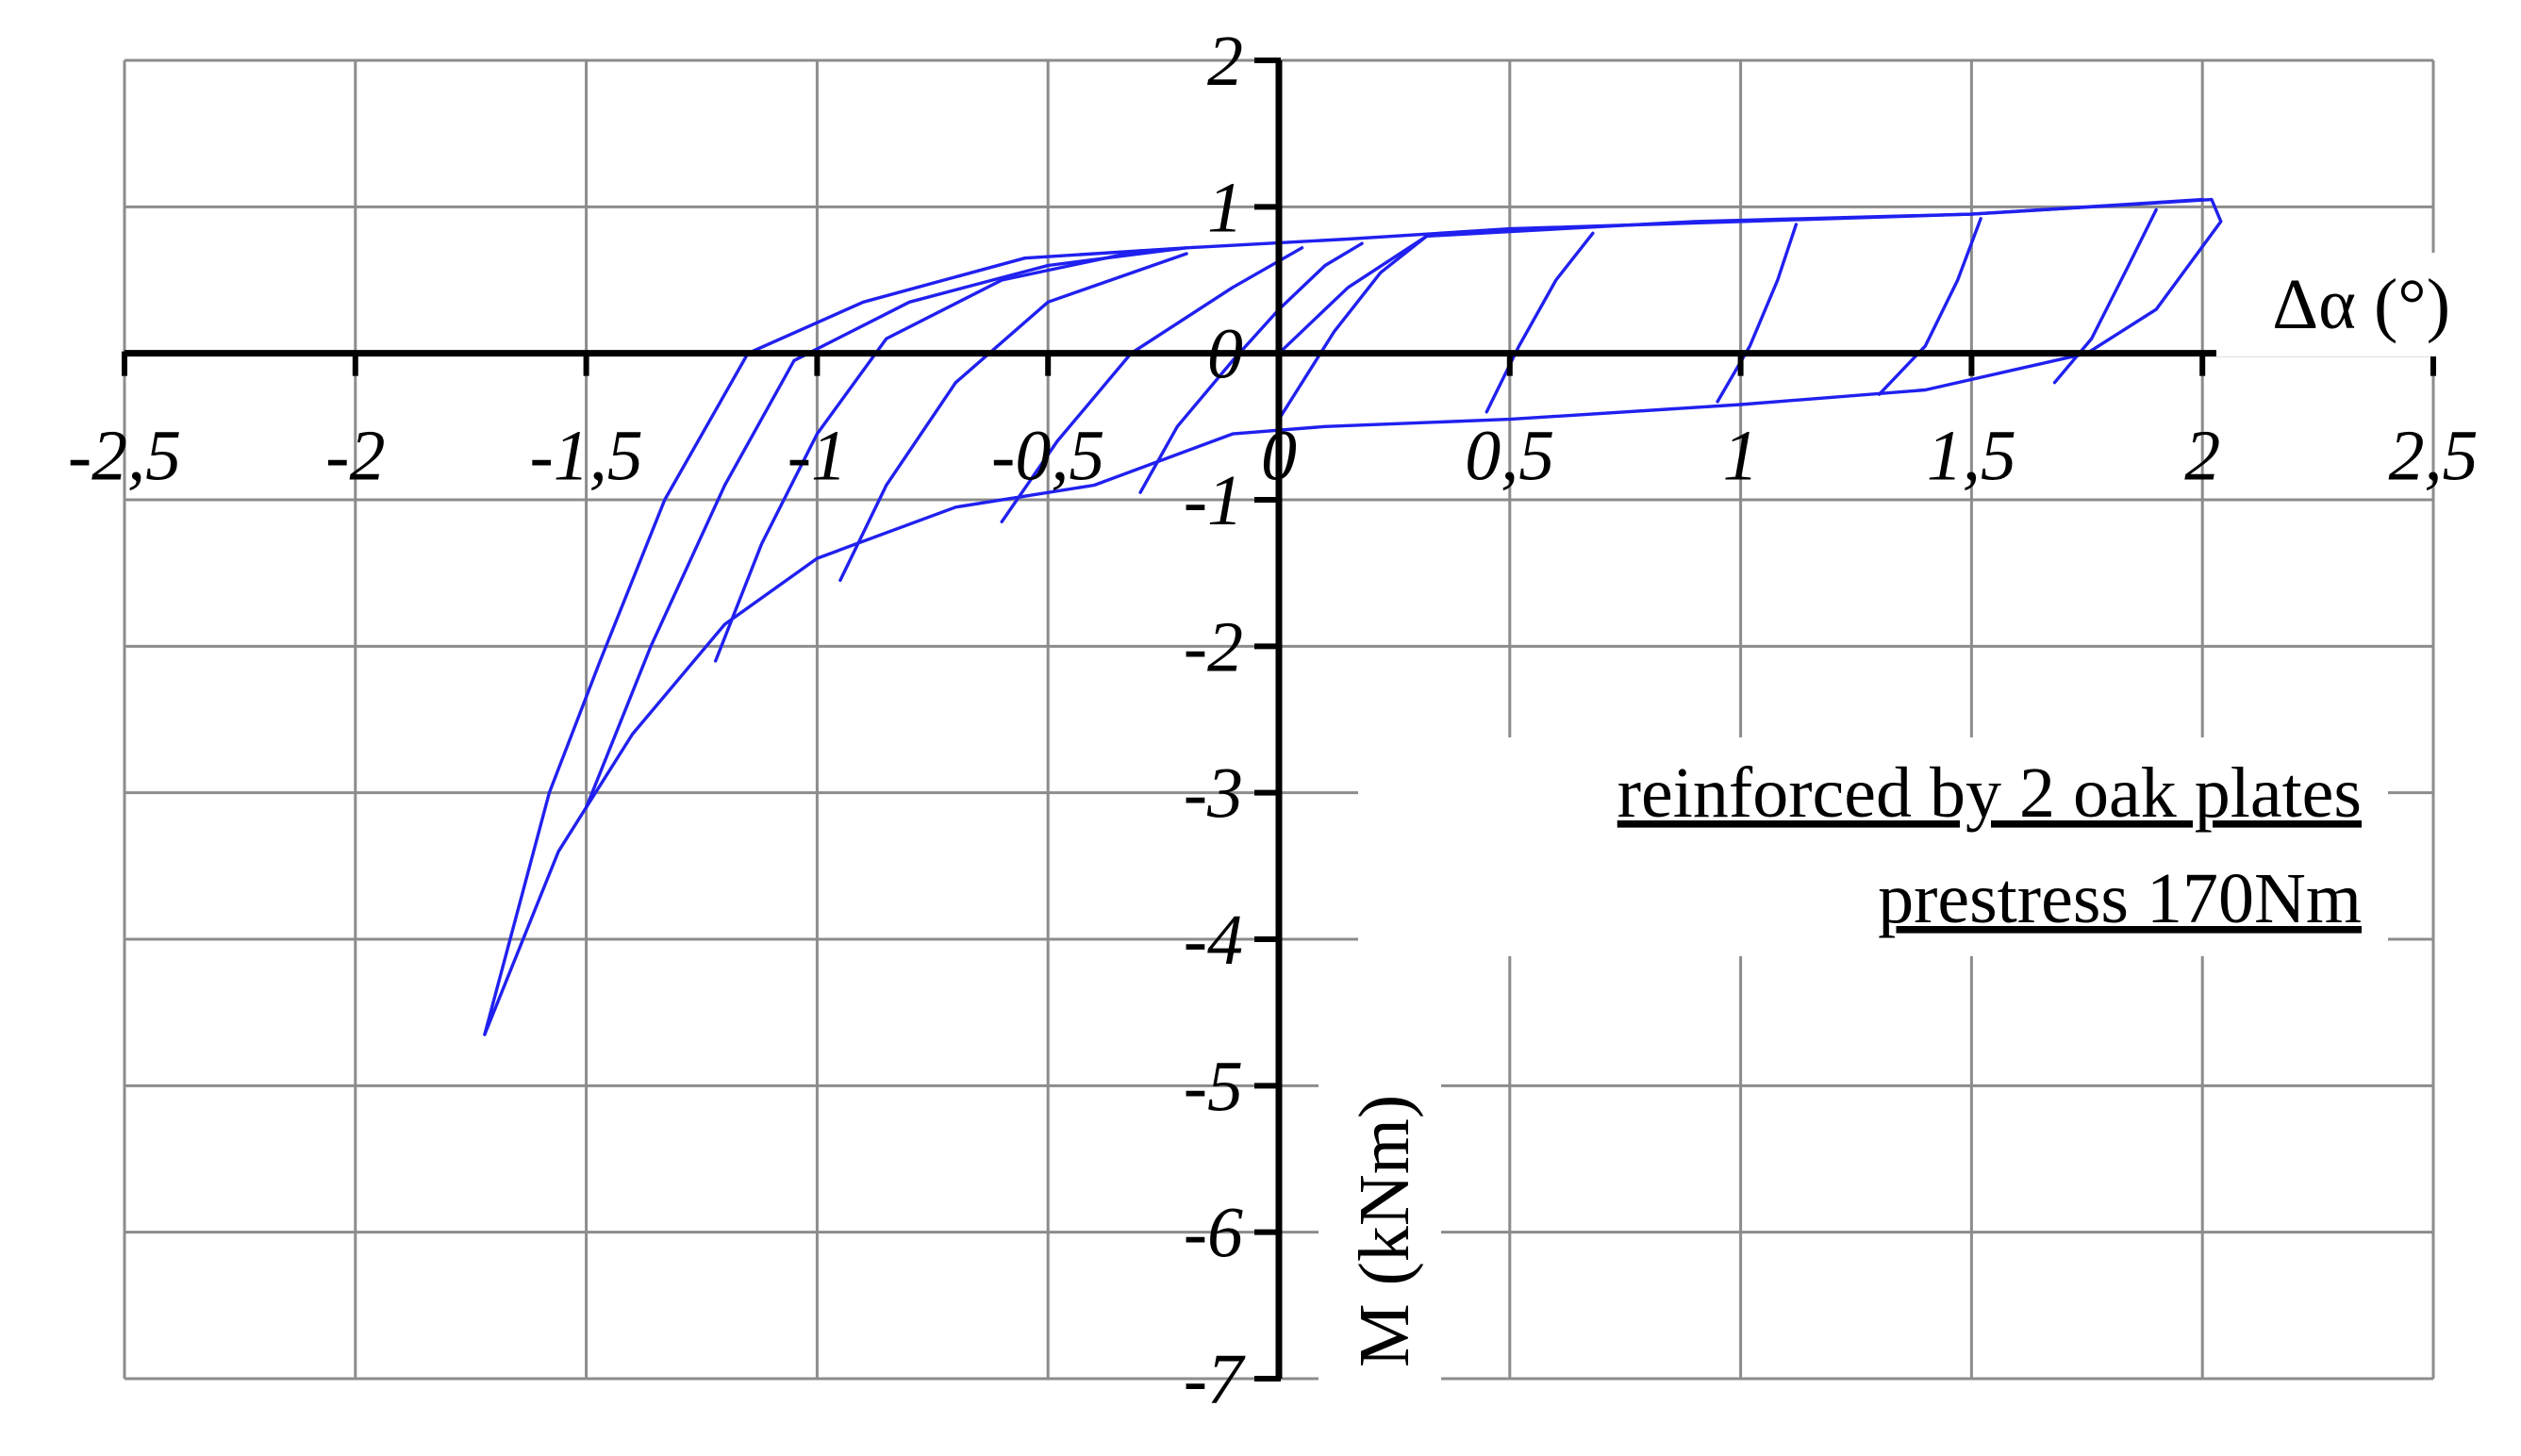 The image size is (2521, 1456). What do you see at coordinates (817, 456) in the screenshot?
I see `x-tick-label-3: -1` at bounding box center [817, 456].